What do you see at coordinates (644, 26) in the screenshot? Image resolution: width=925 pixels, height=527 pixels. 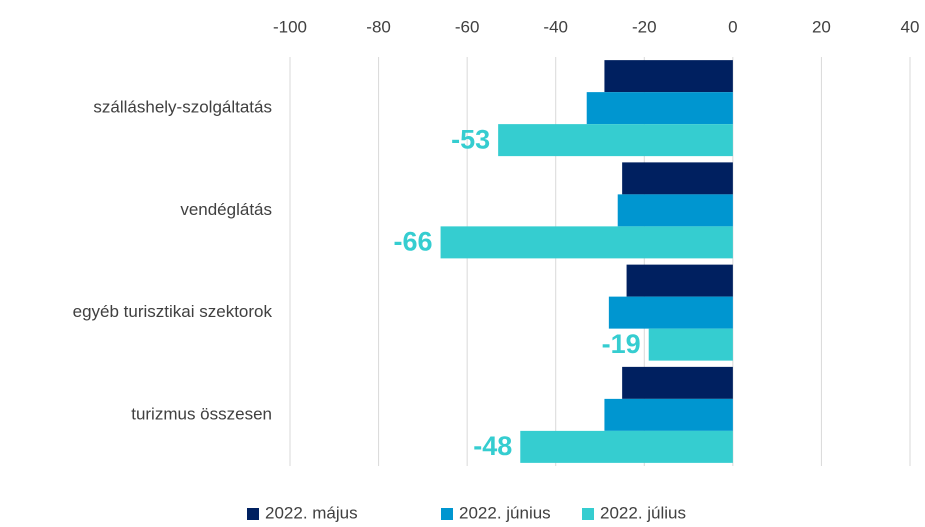 I see `x-tick-label: -20` at bounding box center [644, 26].